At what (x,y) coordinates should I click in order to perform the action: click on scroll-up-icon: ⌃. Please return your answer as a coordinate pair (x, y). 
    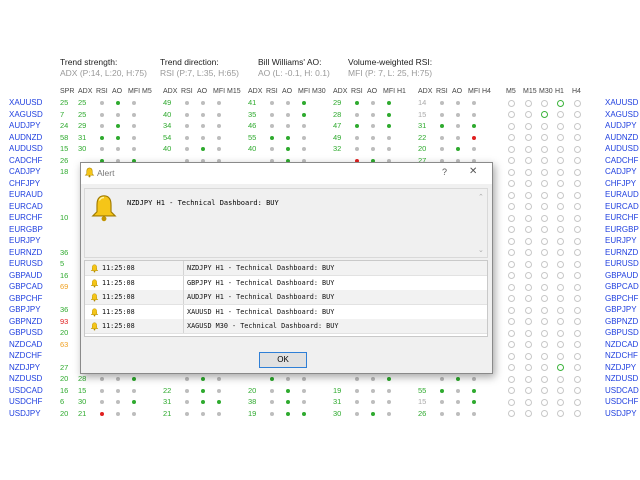
    Looking at the image, I should click on (481, 197).